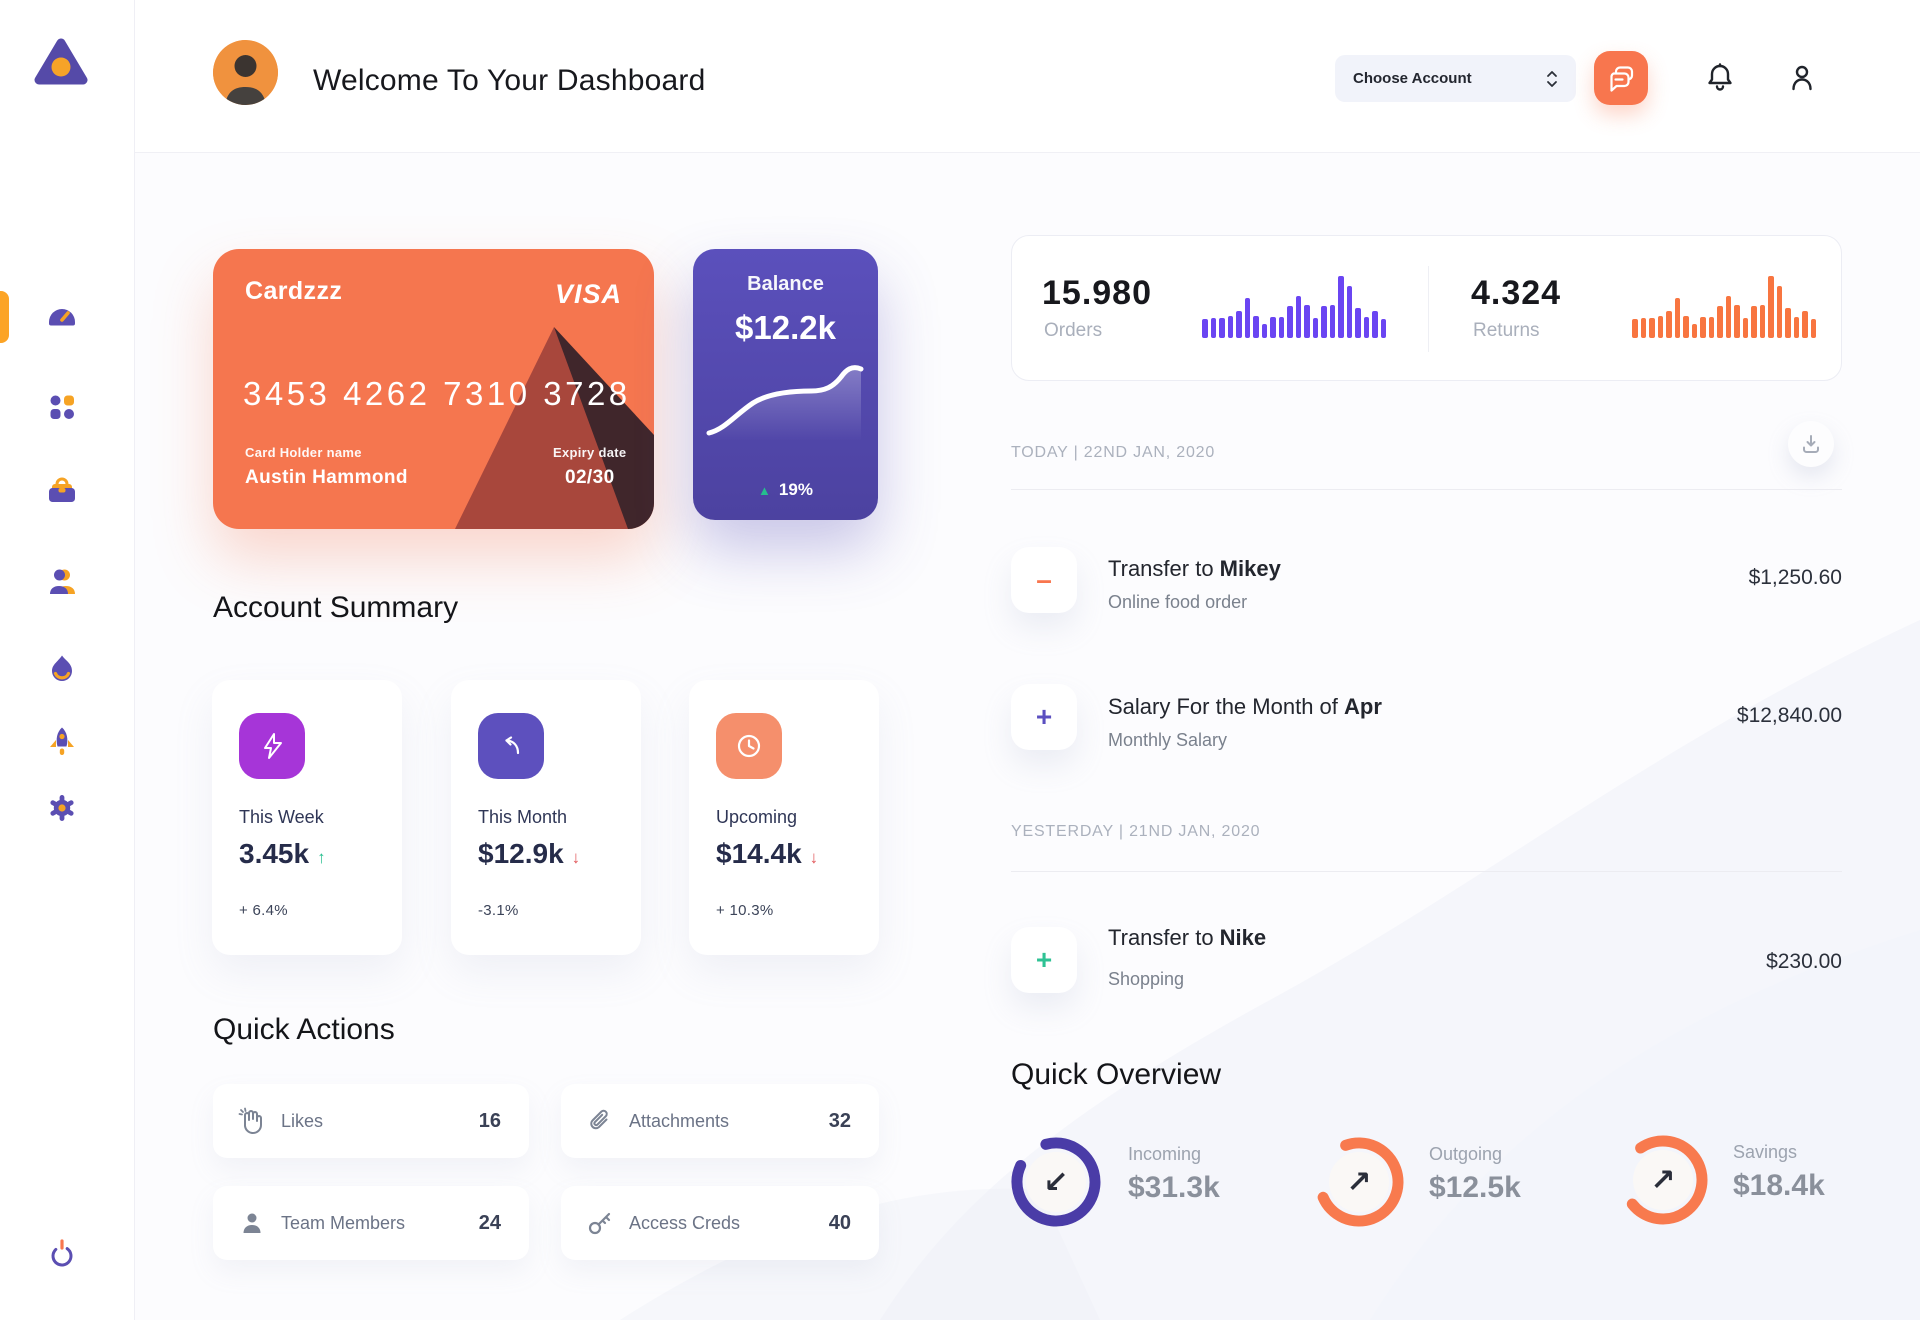 Image resolution: width=1920 pixels, height=1320 pixels. I want to click on summary-label: This Month, so click(523, 817).